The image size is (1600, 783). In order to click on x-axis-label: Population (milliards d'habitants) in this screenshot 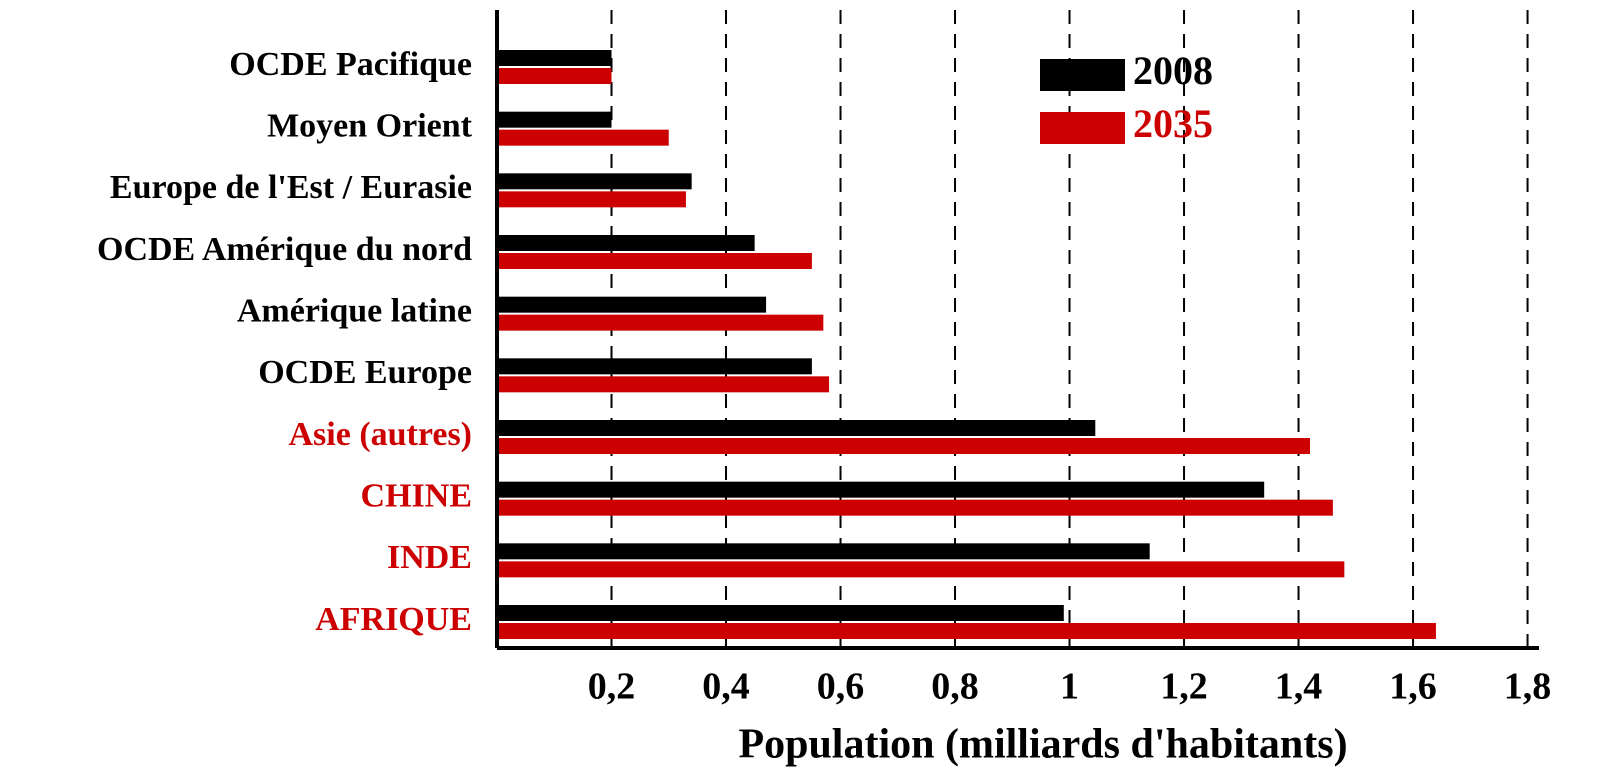, I will do `click(1042, 745)`.